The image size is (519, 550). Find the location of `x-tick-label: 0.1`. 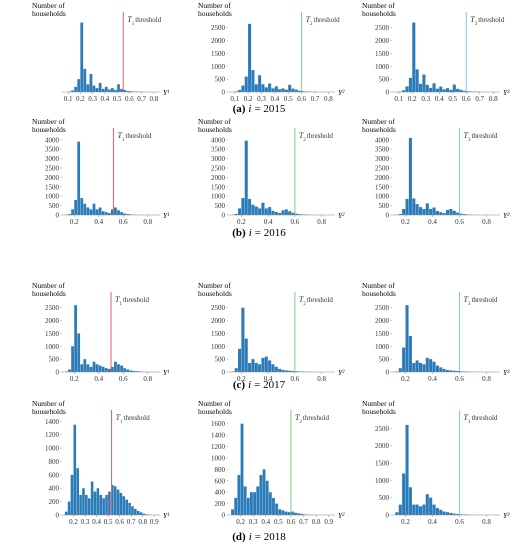

x-tick-label: 0.1 is located at coordinates (398, 99).